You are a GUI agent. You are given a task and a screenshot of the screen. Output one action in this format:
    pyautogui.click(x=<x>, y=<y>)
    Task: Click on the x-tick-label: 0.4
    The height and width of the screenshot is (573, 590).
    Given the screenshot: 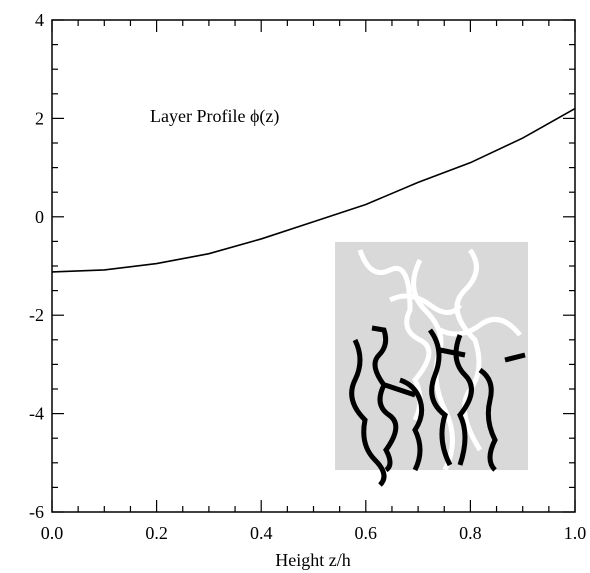 What is the action you would take?
    pyautogui.click(x=261, y=533)
    